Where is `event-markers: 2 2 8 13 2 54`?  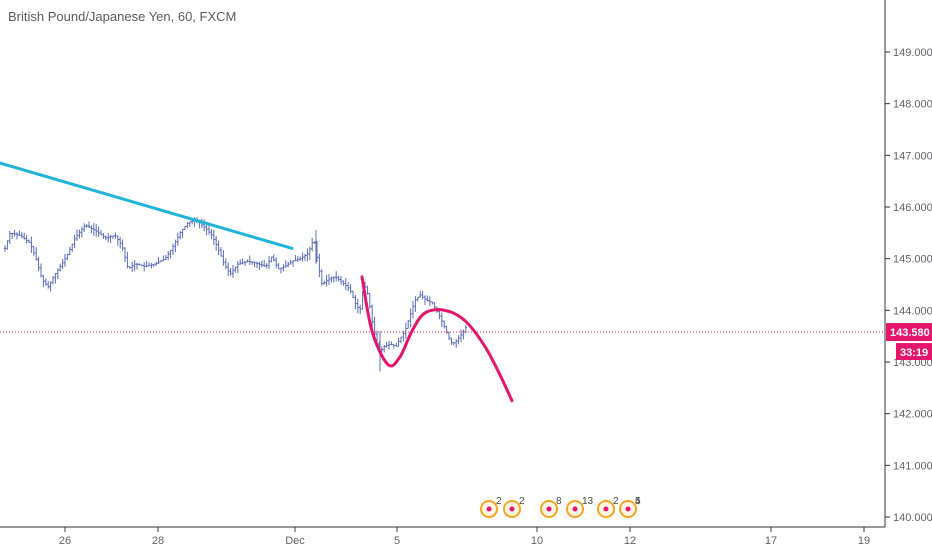 event-markers: 2 2 8 13 2 54 is located at coordinates (560, 507).